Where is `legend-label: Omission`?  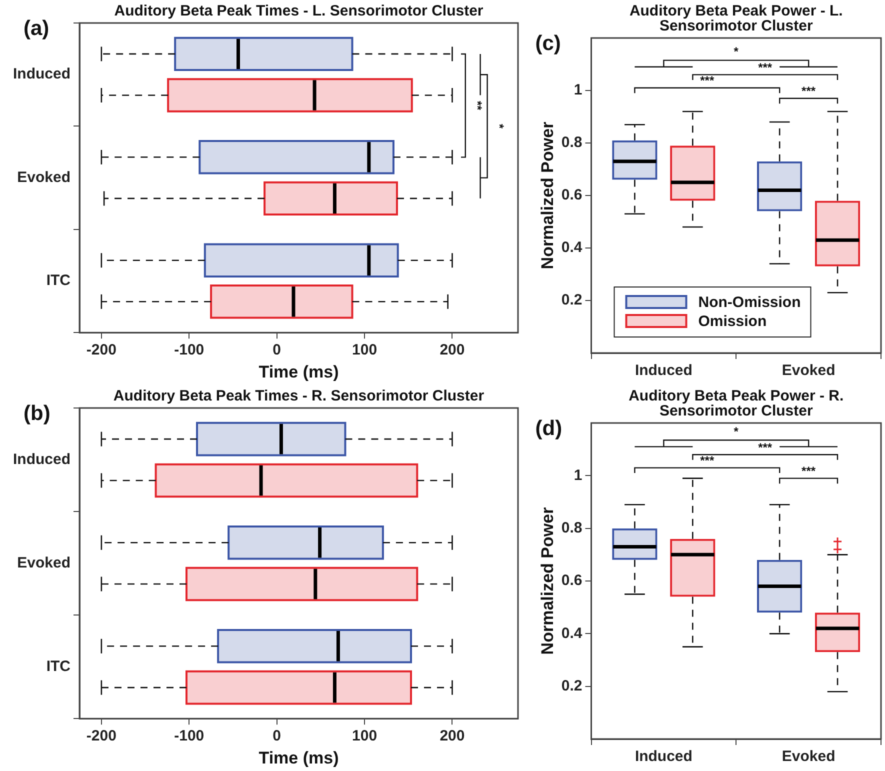
legend-label: Omission is located at coordinates (732, 321).